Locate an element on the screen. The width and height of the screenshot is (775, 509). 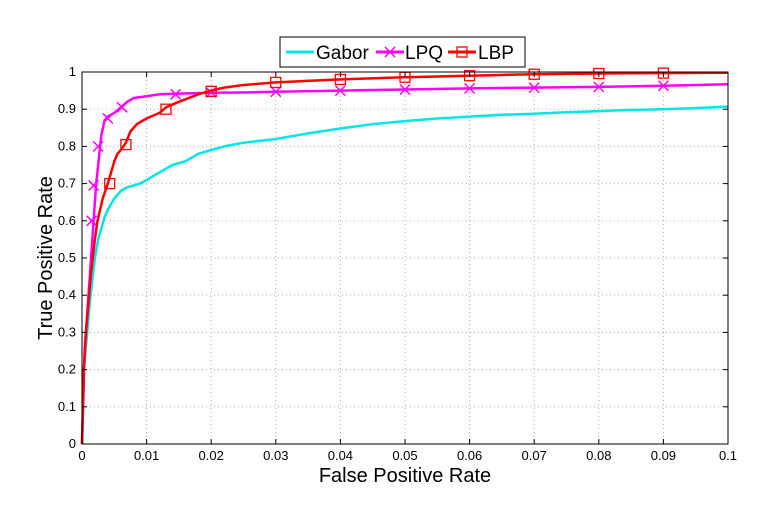
y-tick-label: 1 is located at coordinates (72, 71).